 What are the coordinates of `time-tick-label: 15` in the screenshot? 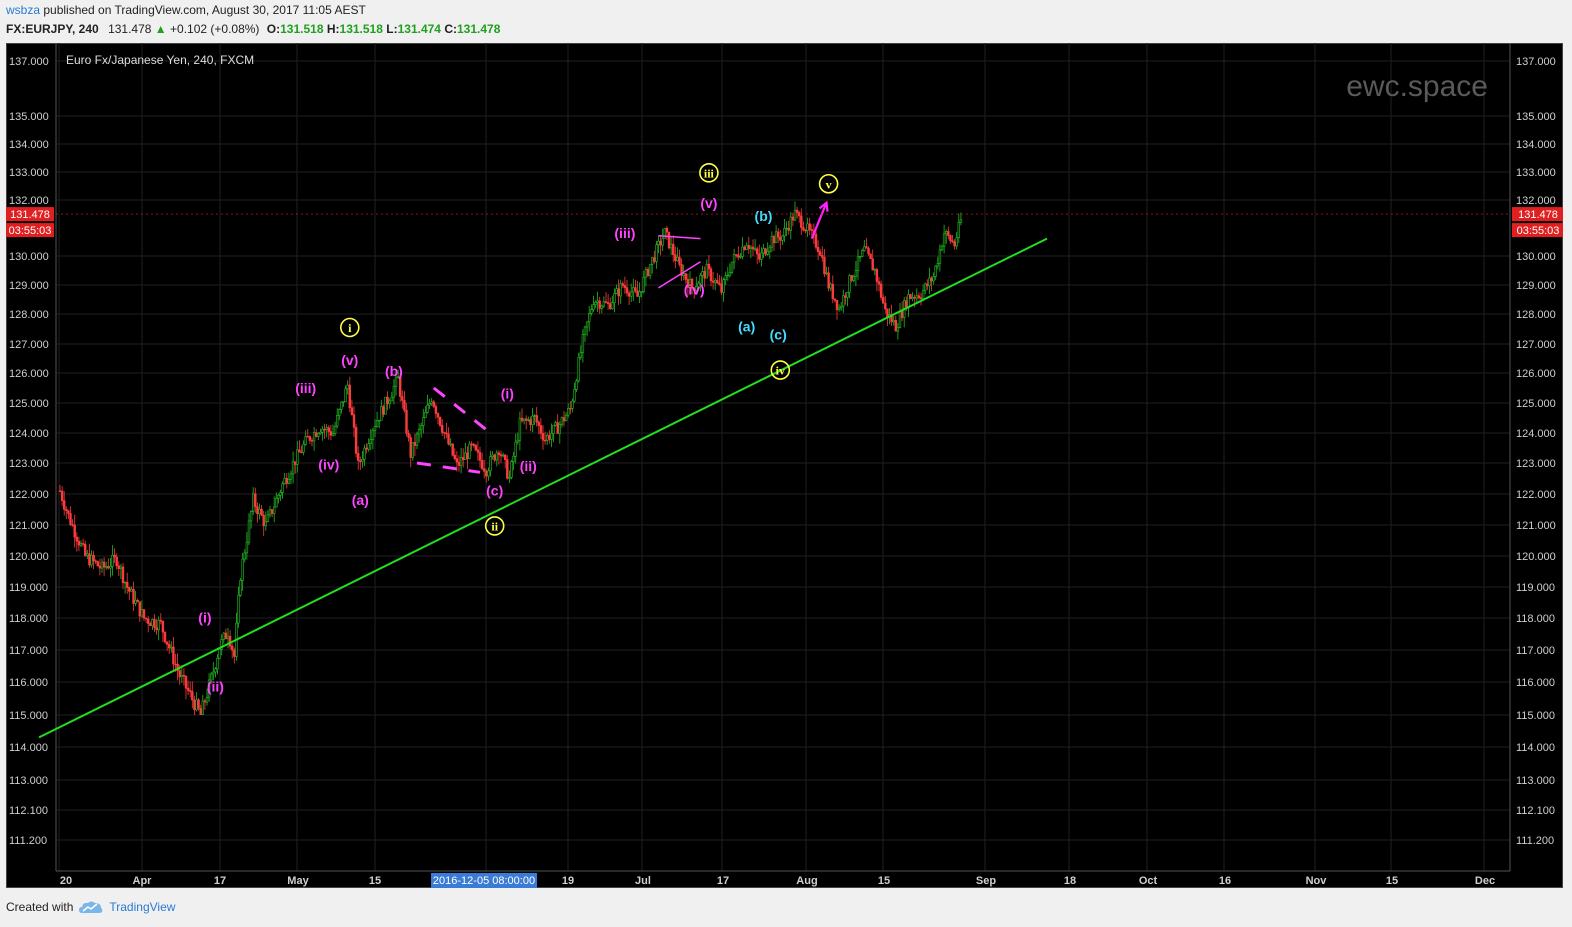 It's located at (1392, 881).